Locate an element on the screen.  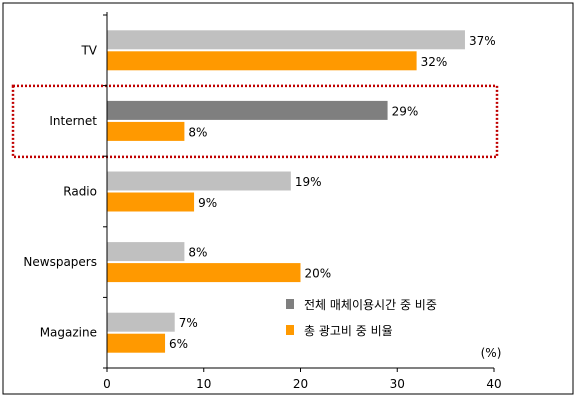
x-tick-label-40: 40 is located at coordinates (493, 384).